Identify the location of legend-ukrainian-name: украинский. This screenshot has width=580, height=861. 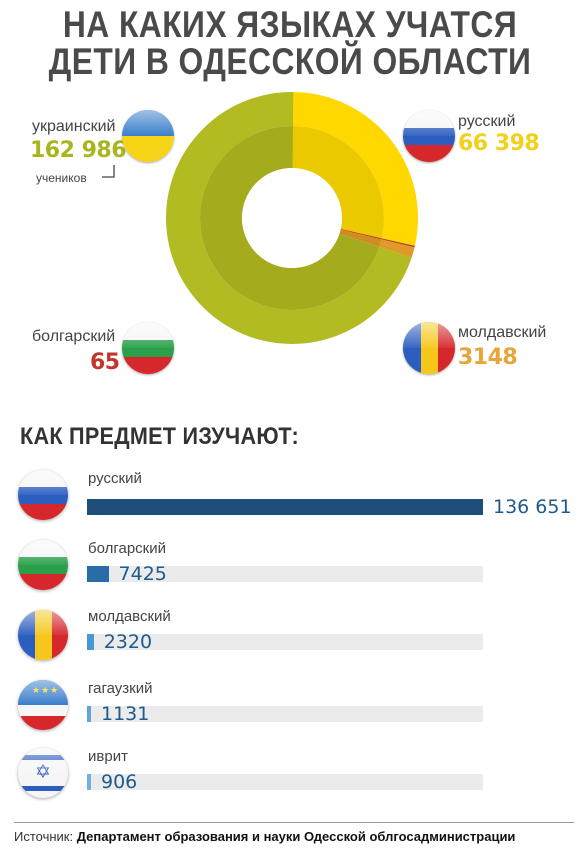
(74, 126).